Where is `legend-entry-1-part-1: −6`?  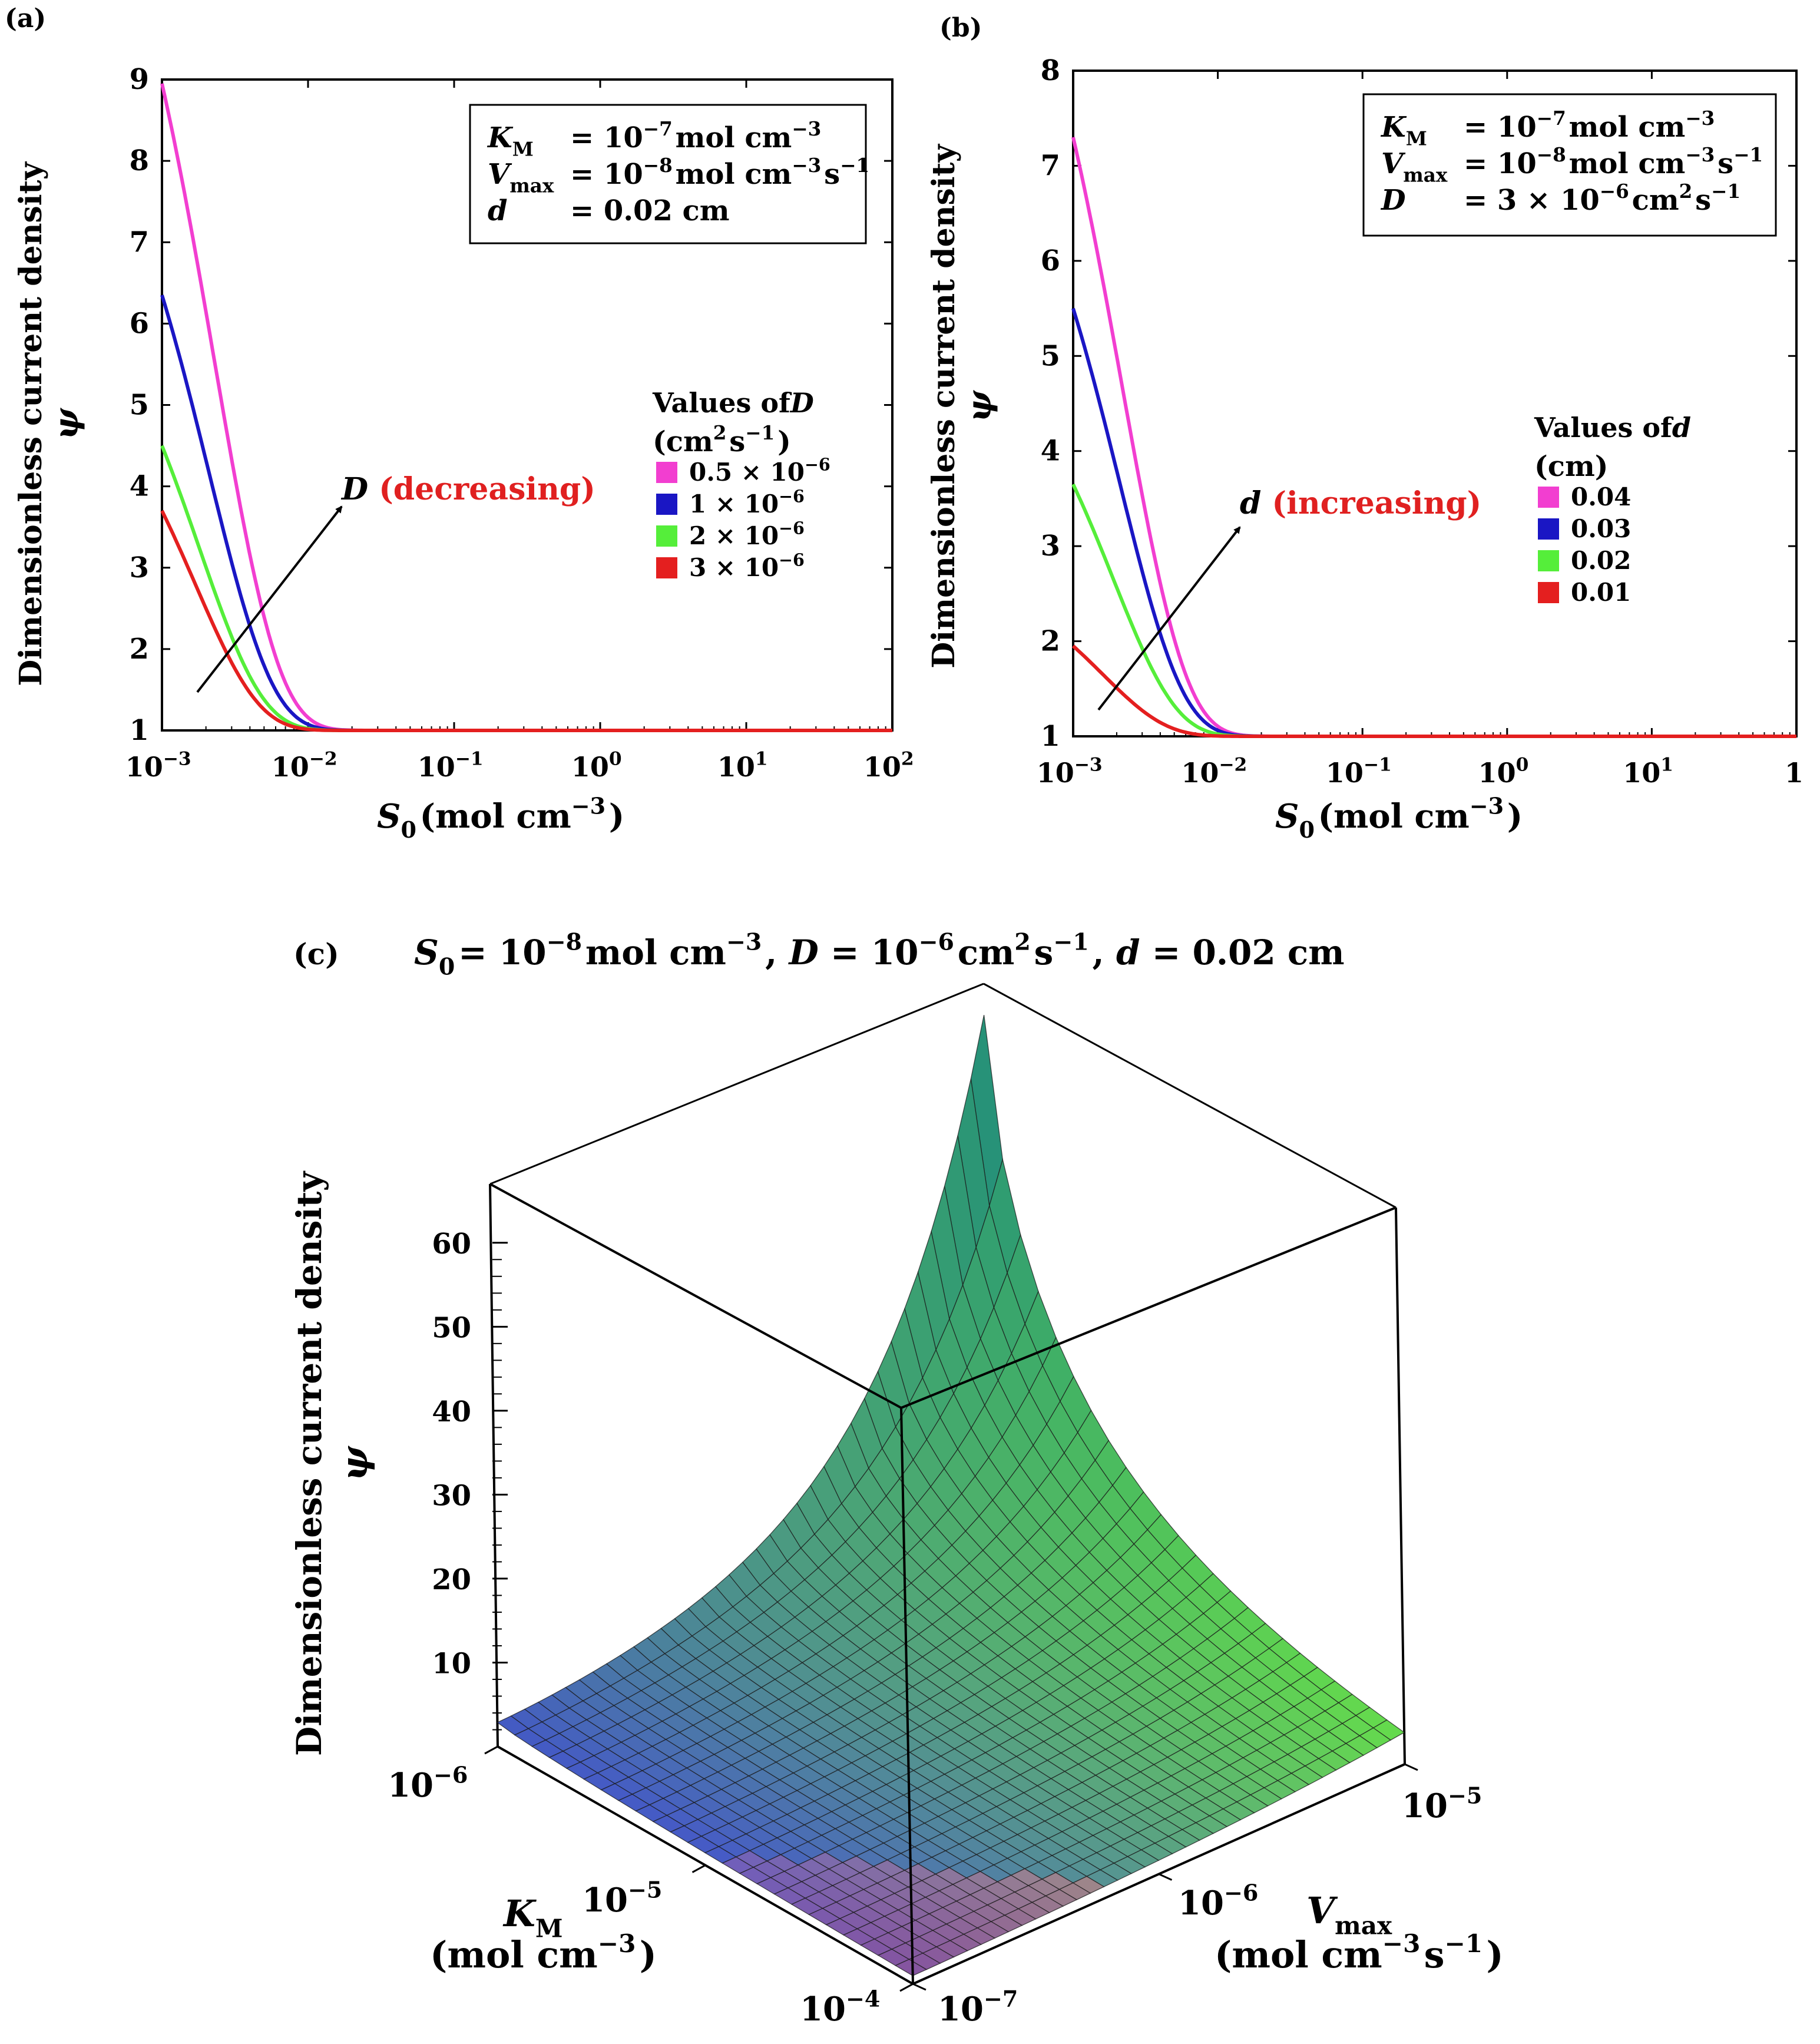
legend-entry-1-part-1: −6 is located at coordinates (792, 496).